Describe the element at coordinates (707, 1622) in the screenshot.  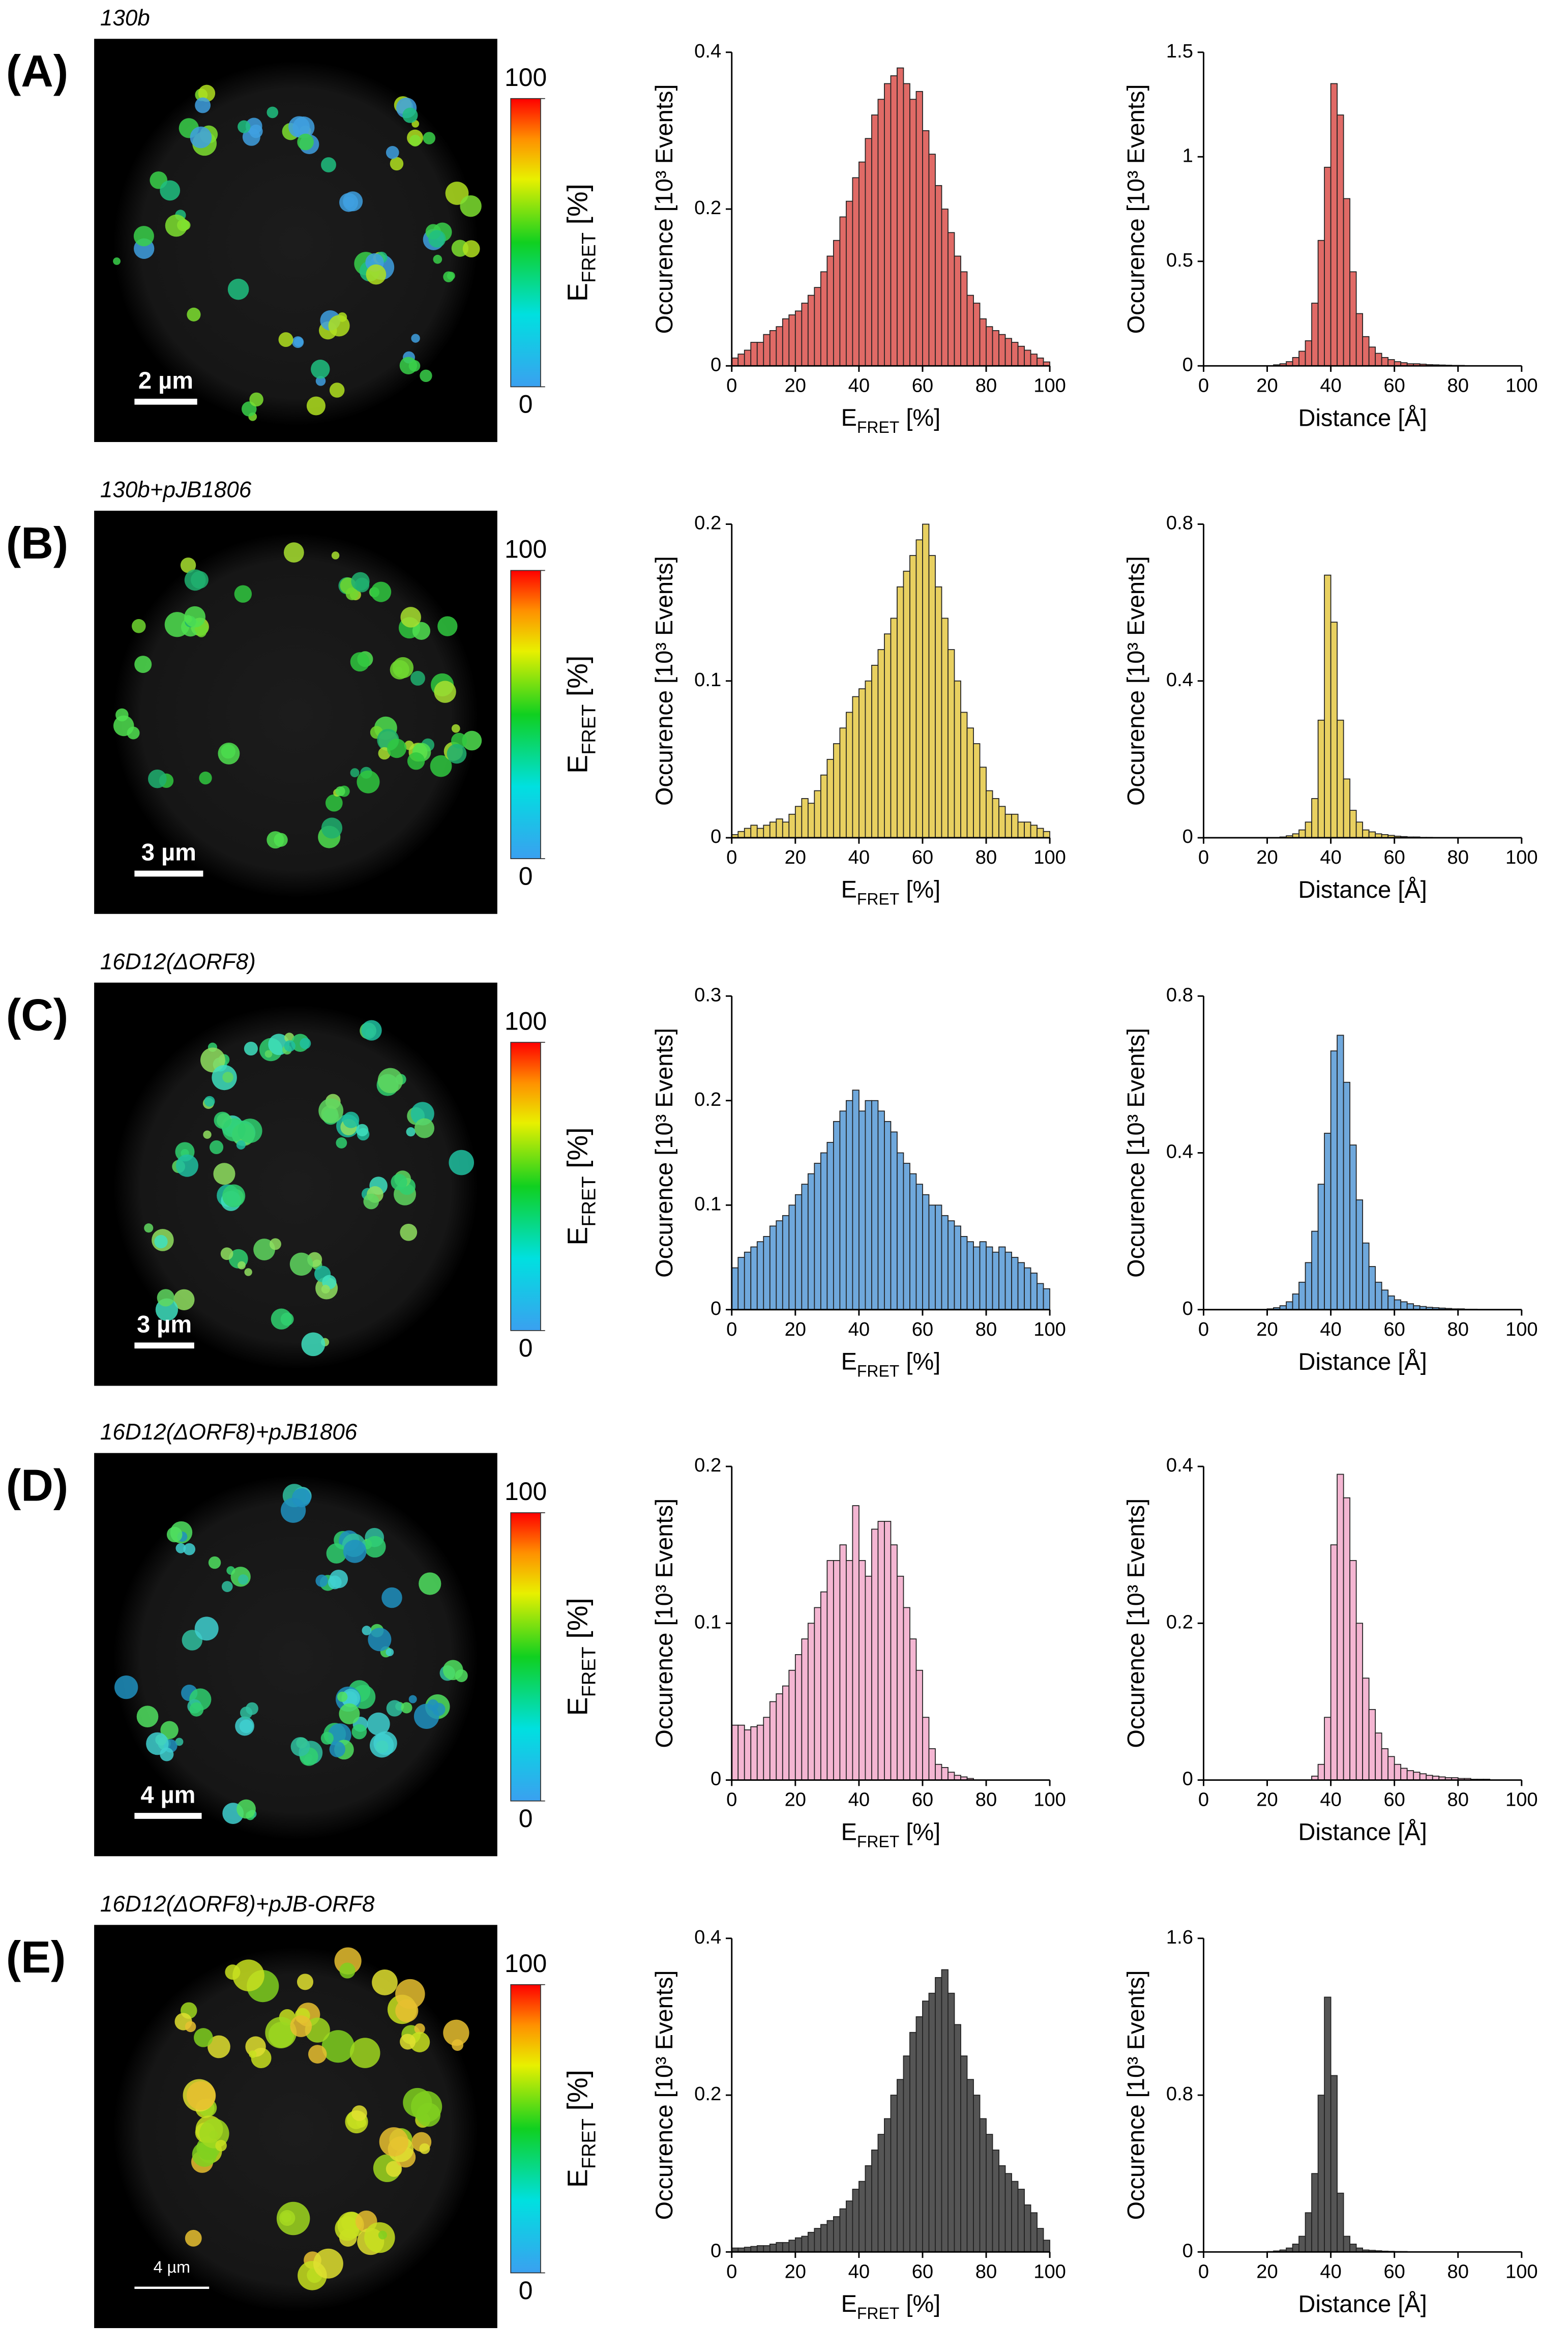
I see `y-tick-label: 0.1` at that location.